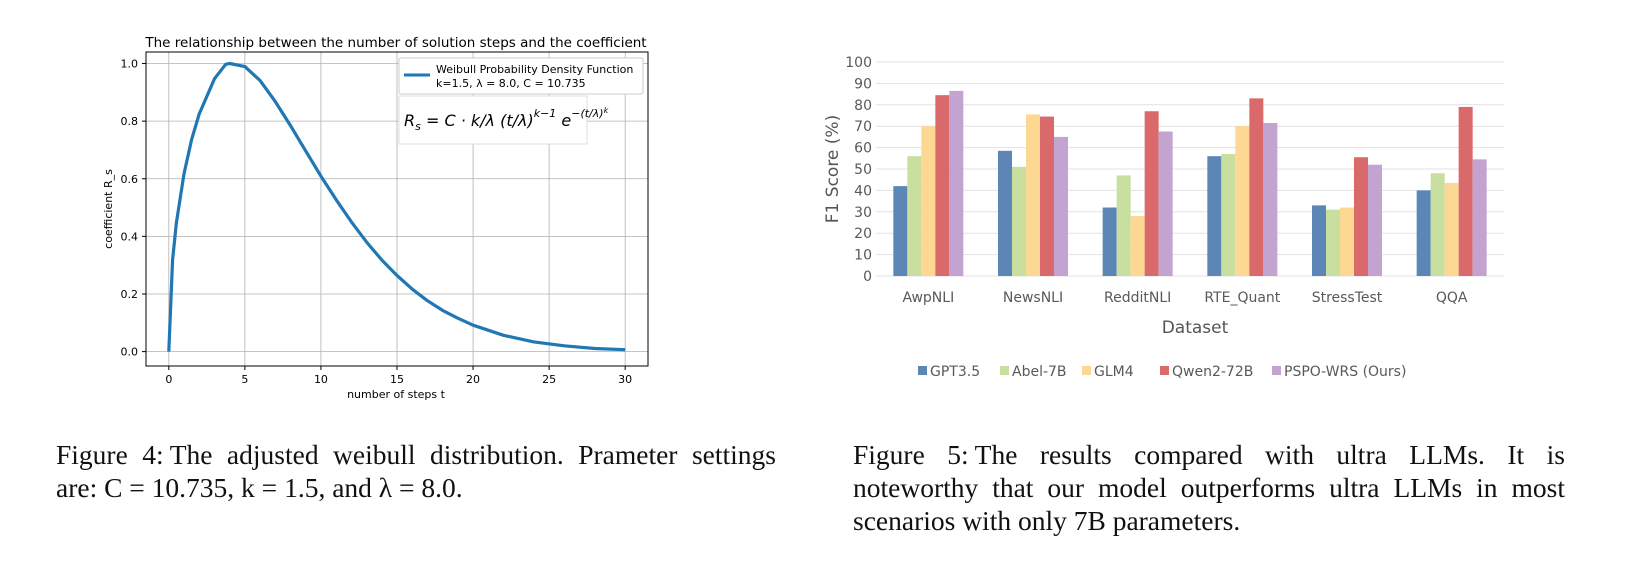 This screenshot has width=1628, height=583. Describe the element at coordinates (928, 201) in the screenshot. I see `bar-AwpNLI-GLM4` at that location.